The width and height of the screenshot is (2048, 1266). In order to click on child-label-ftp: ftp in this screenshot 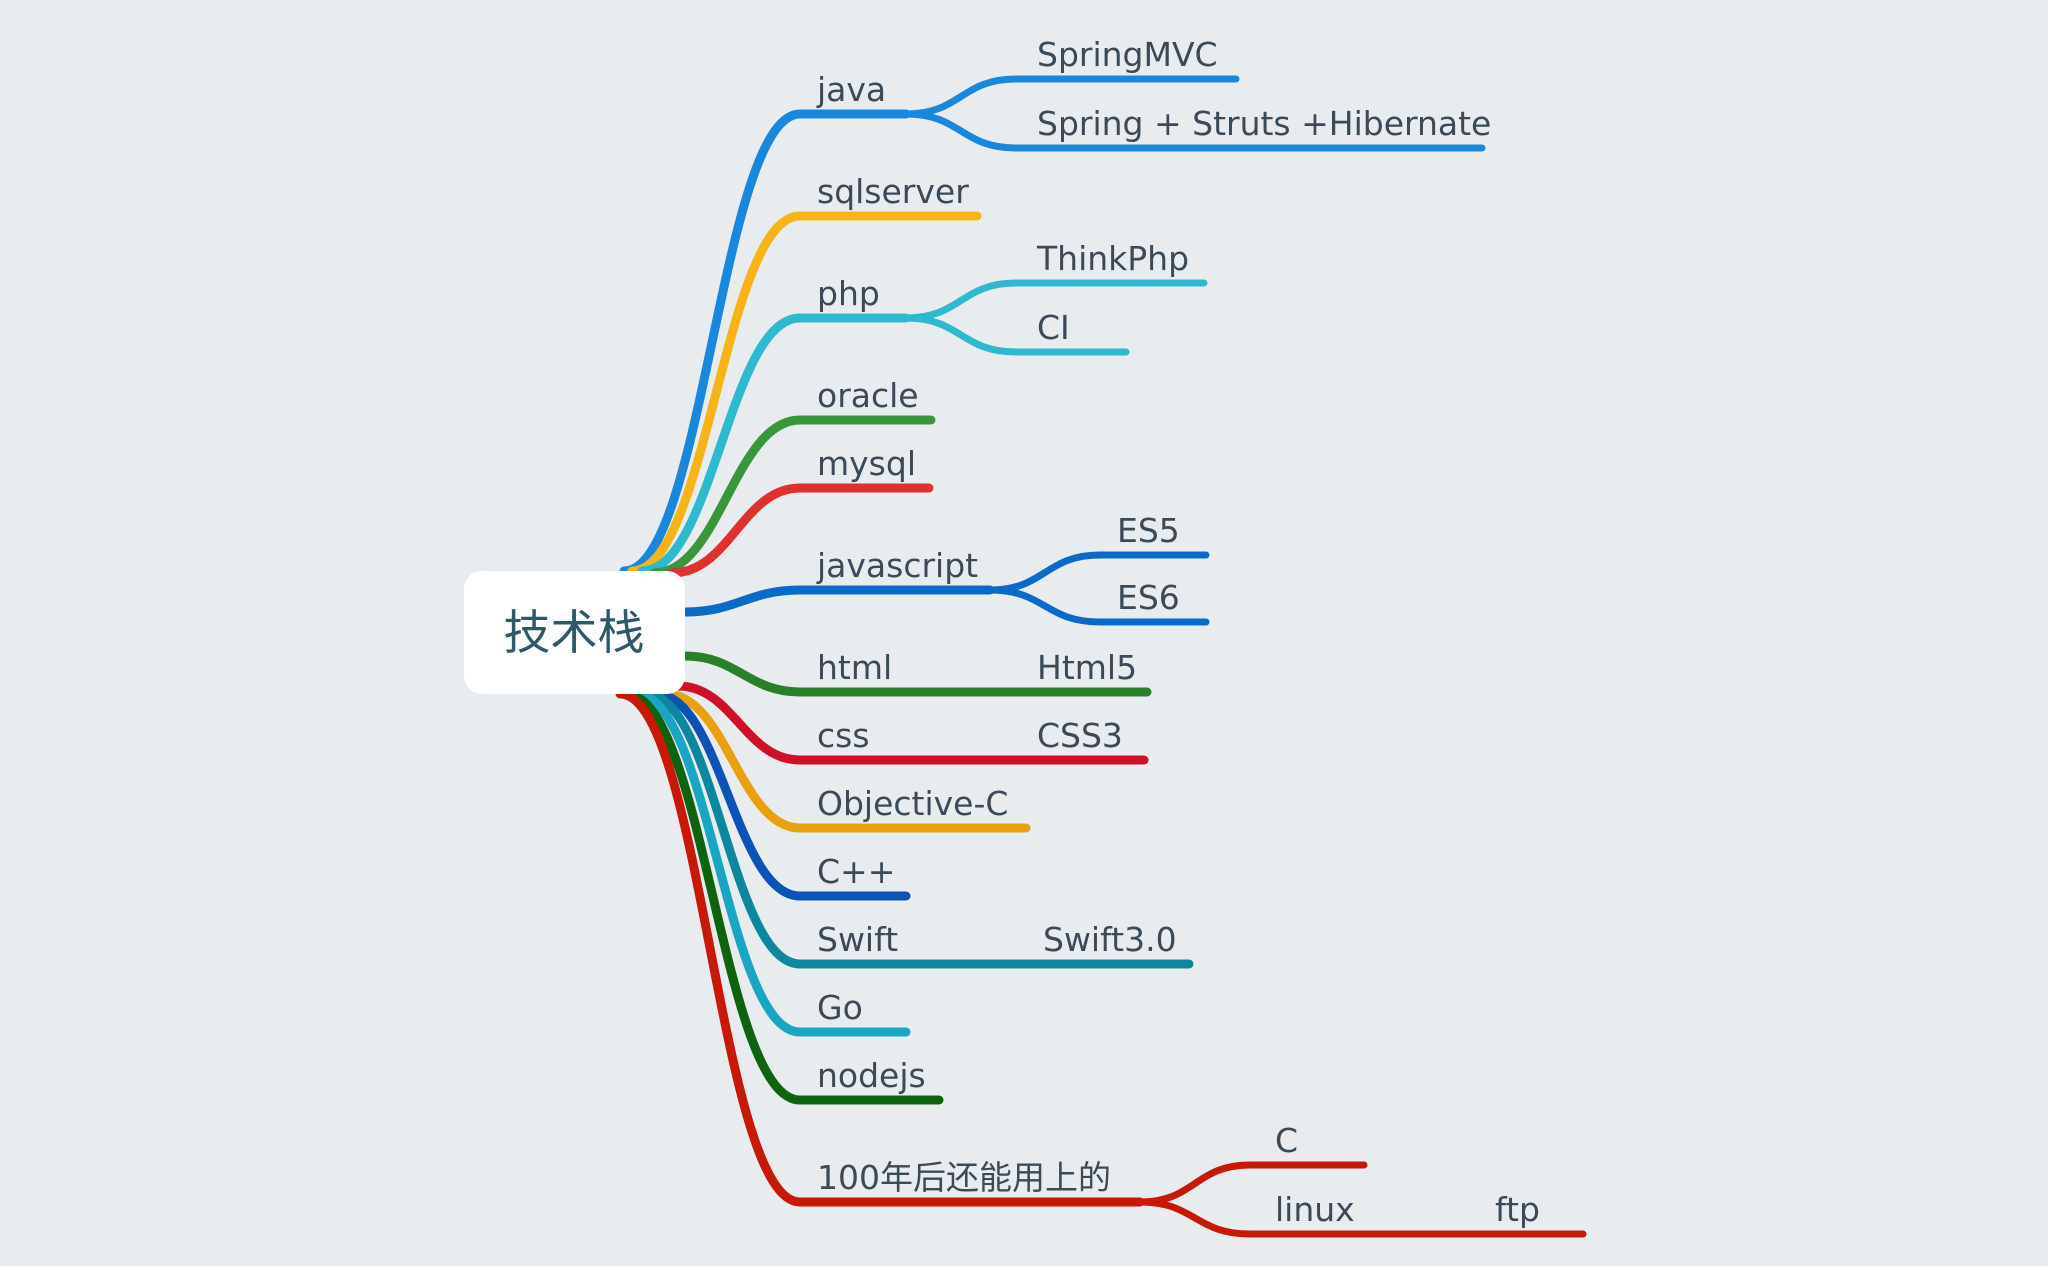, I will do `click(1517, 1209)`.